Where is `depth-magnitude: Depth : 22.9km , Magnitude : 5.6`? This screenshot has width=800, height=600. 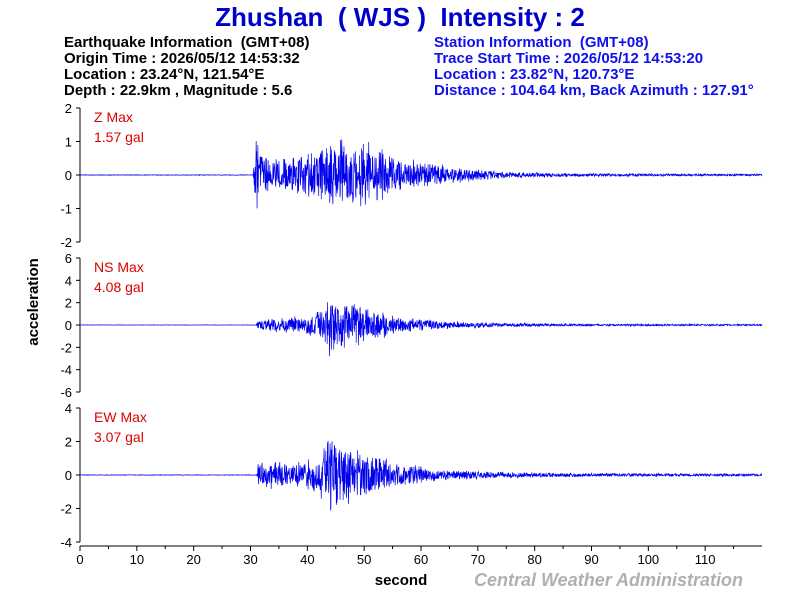
depth-magnitude: Depth : 22.9km , Magnitude : 5.6 is located at coordinates (178, 90).